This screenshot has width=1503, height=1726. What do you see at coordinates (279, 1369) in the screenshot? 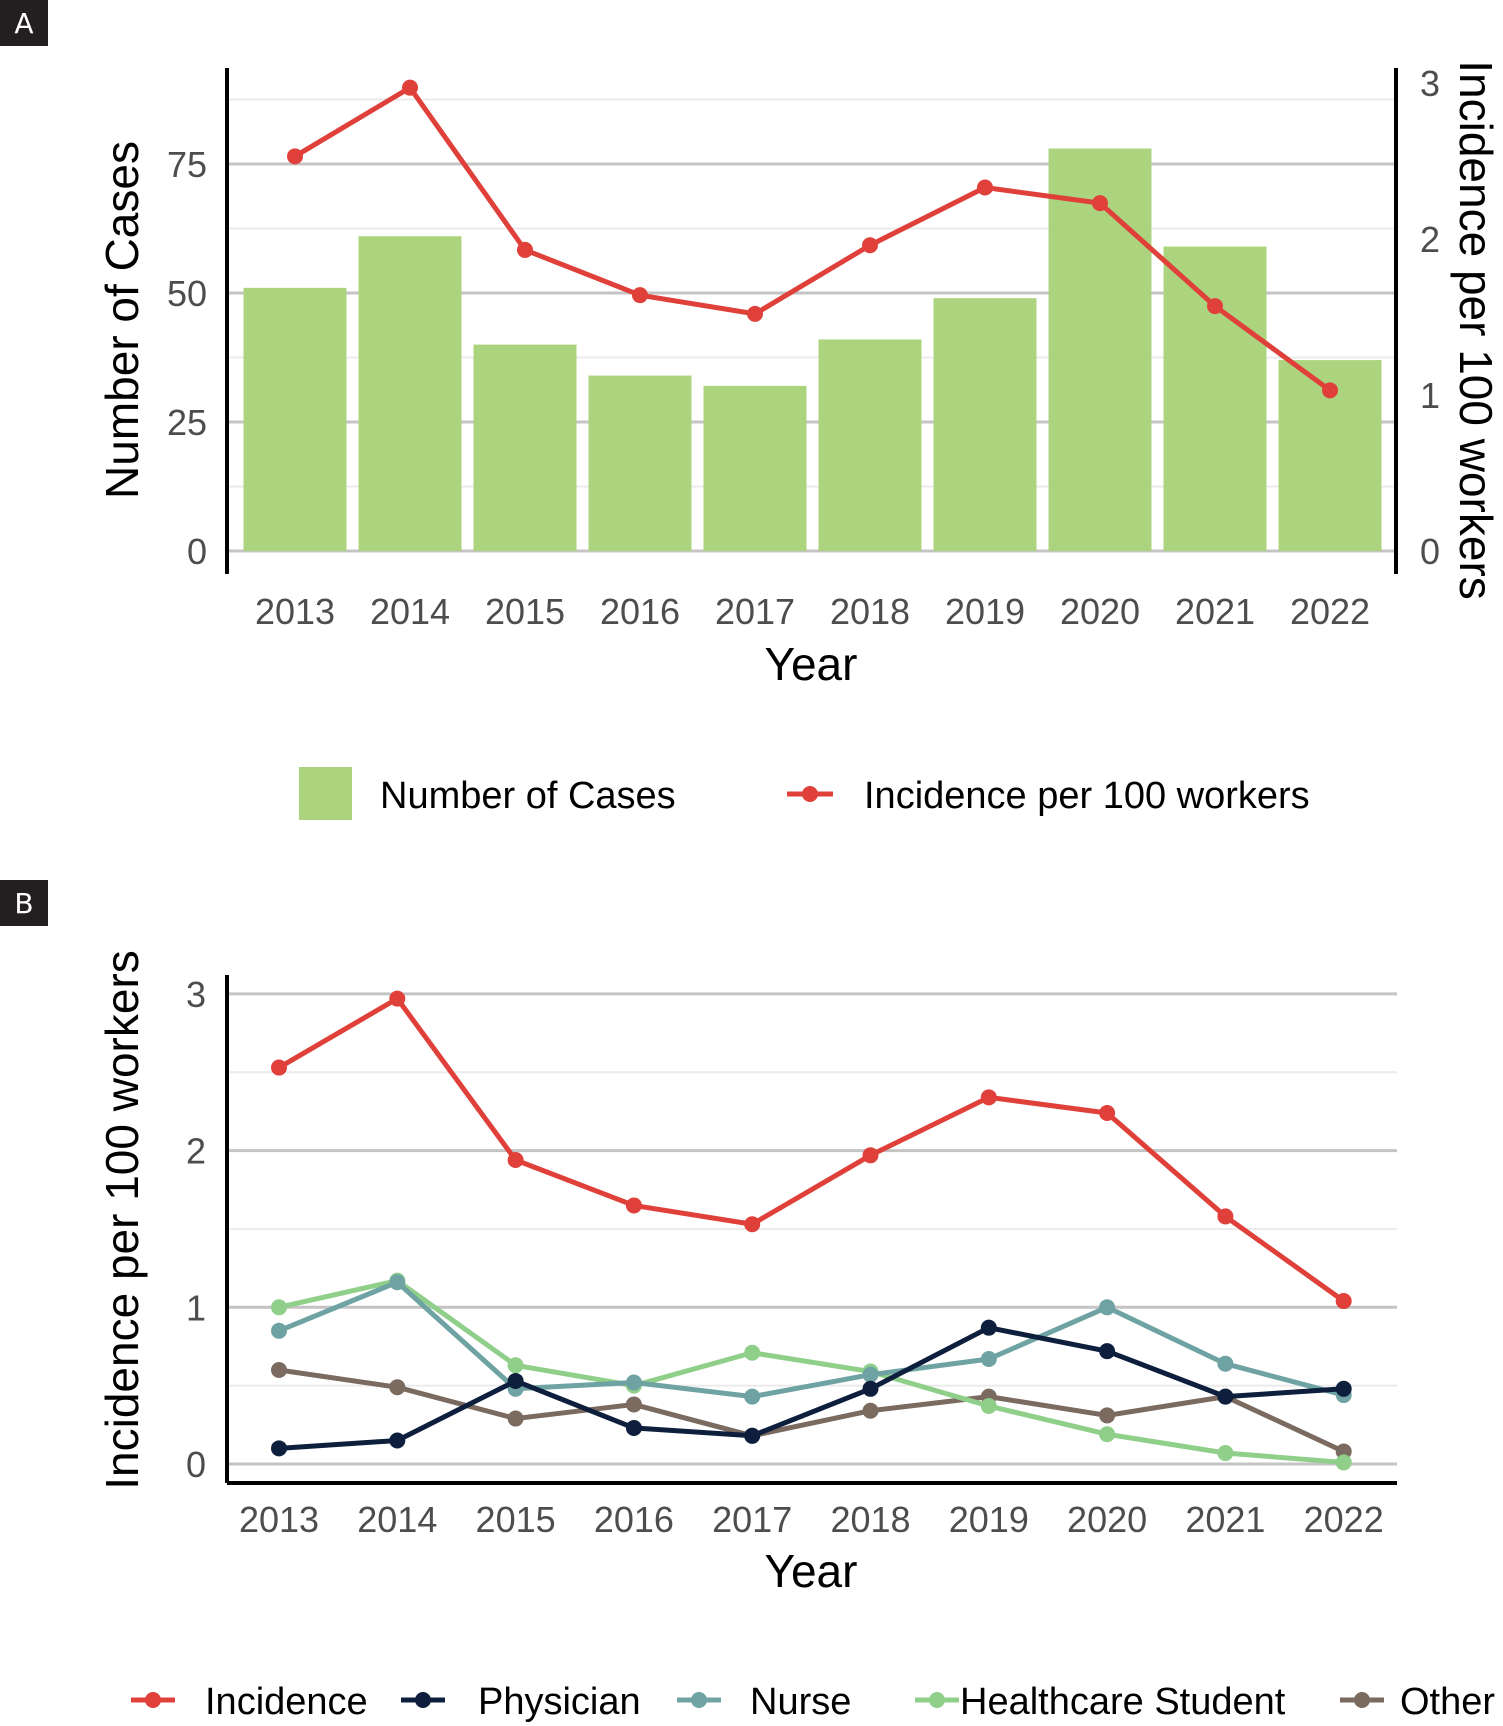
I see `other-point-2013` at bounding box center [279, 1369].